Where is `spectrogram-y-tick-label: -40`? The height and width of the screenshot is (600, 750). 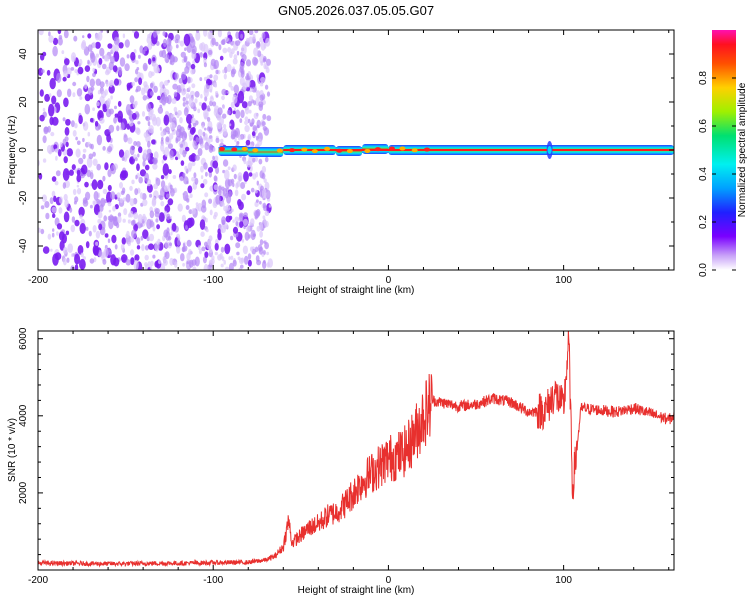
spectrogram-y-tick-label: -40 is located at coordinates (23, 245).